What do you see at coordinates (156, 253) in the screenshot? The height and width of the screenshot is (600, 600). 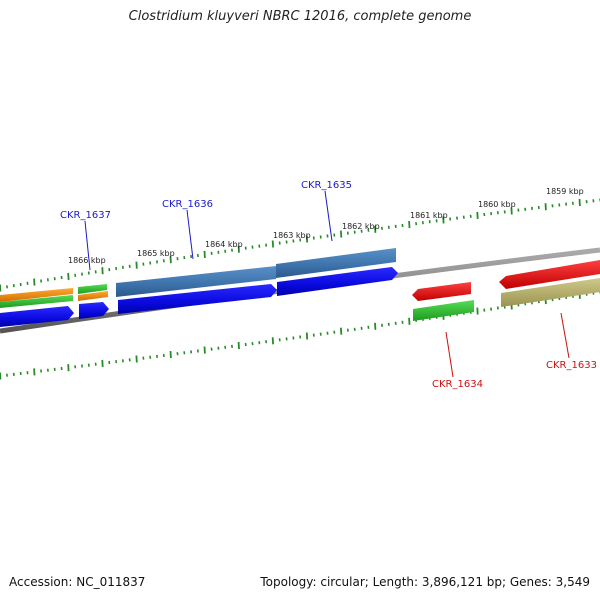 I see `tick-label-1865: 1865 kbp` at bounding box center [156, 253].